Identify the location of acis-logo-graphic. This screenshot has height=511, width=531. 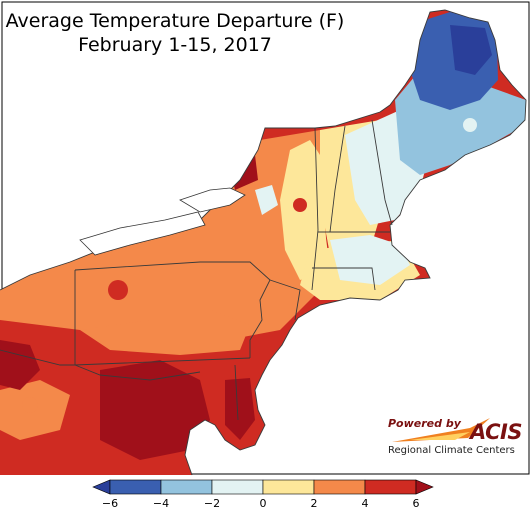
(441, 430).